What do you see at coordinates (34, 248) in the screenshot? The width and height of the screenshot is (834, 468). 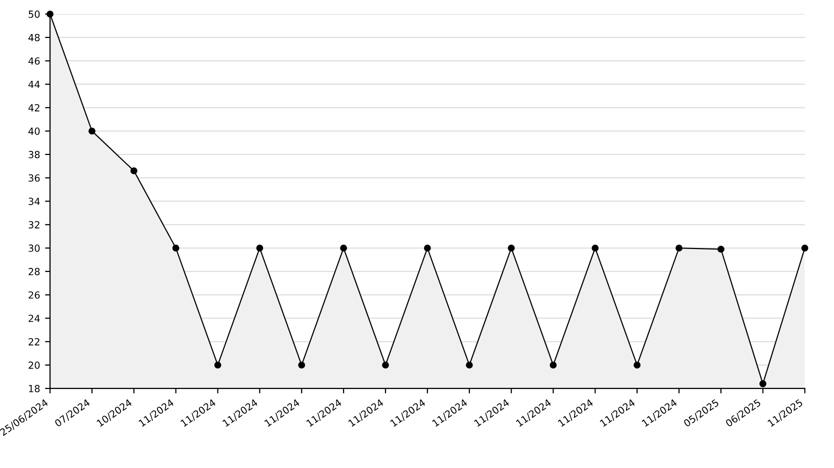 I see `y-tick-label: 30` at bounding box center [34, 248].